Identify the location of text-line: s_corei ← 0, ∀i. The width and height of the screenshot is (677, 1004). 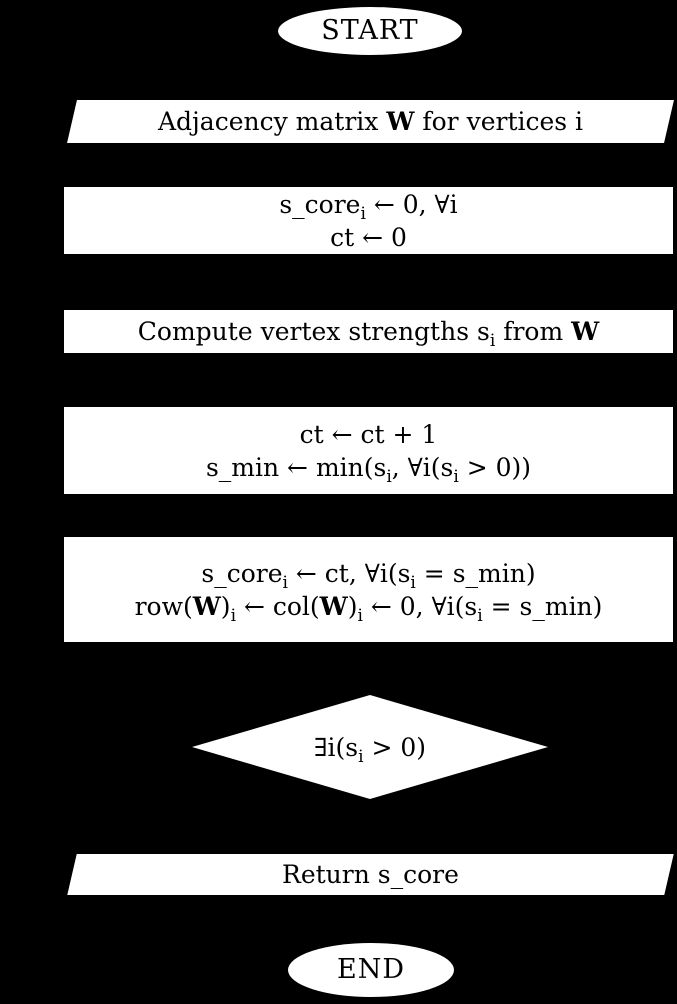
(368, 206).